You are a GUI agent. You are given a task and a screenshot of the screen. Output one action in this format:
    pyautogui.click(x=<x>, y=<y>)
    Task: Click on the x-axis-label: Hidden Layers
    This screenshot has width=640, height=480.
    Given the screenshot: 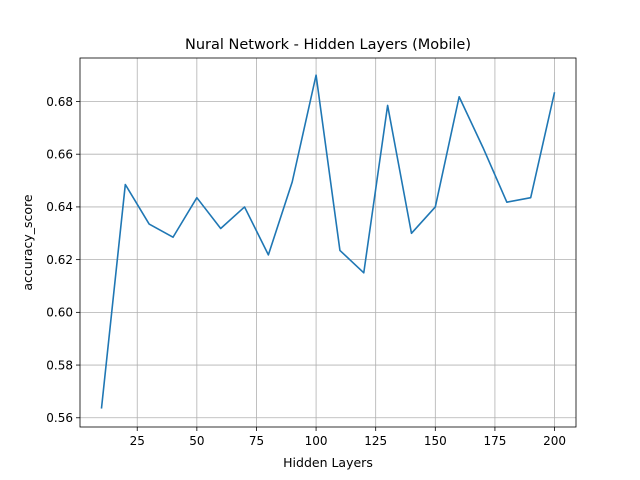 What is the action you would take?
    pyautogui.click(x=328, y=462)
    